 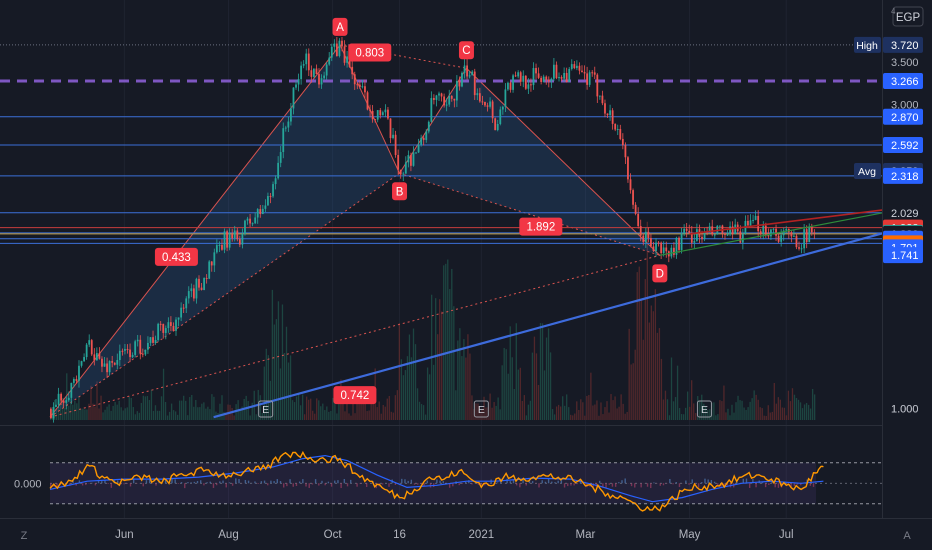 What do you see at coordinates (903, 144) in the screenshot?
I see `price-label: 2.592` at bounding box center [903, 144].